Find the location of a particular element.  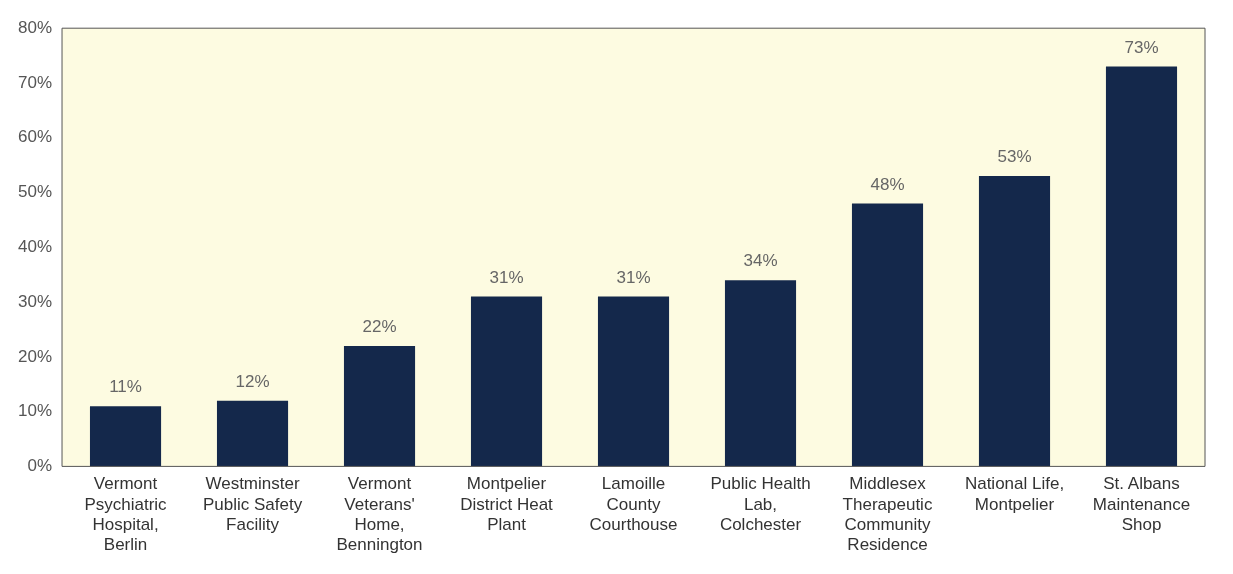

x-tick-label: Lamoille County Courthouse is located at coordinates (633, 504).